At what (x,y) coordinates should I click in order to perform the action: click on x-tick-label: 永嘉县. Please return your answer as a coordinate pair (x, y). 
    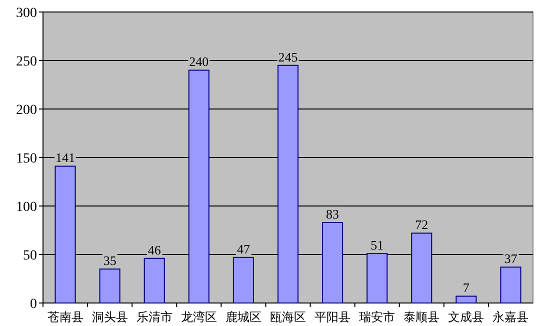
    Looking at the image, I should click on (510, 317).